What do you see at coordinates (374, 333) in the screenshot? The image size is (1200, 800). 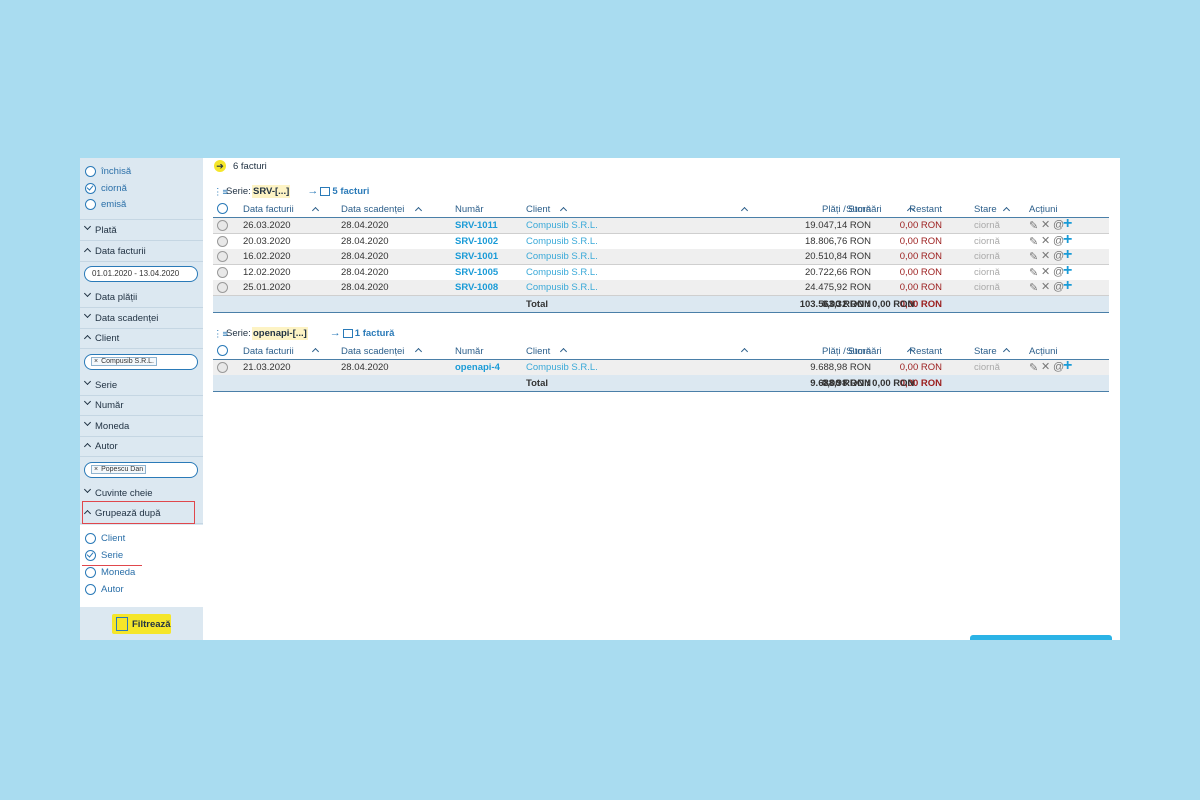 I see `group-count: 1 factură` at bounding box center [374, 333].